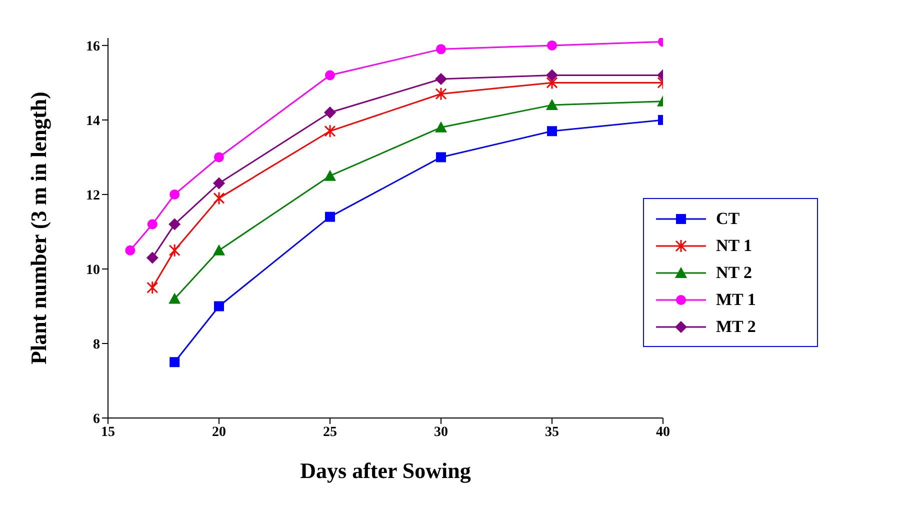 This screenshot has height=520, width=899. What do you see at coordinates (96, 419) in the screenshot?
I see `y-tick-label: 6` at bounding box center [96, 419].